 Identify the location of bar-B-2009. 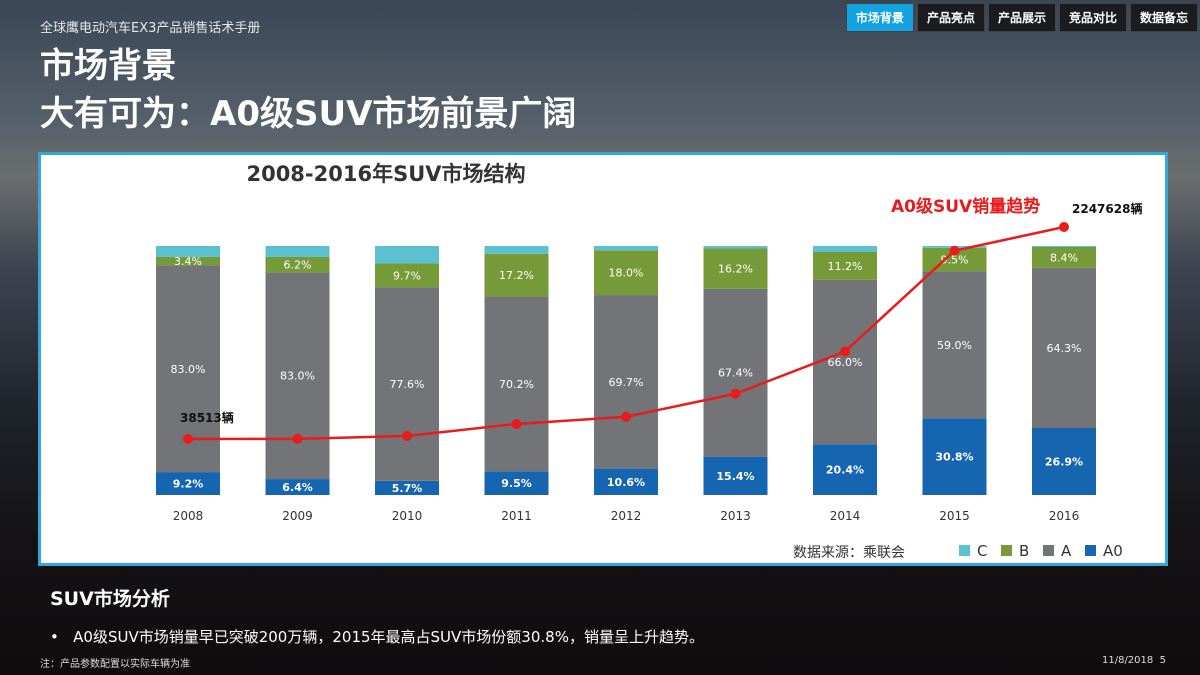
(297, 264).